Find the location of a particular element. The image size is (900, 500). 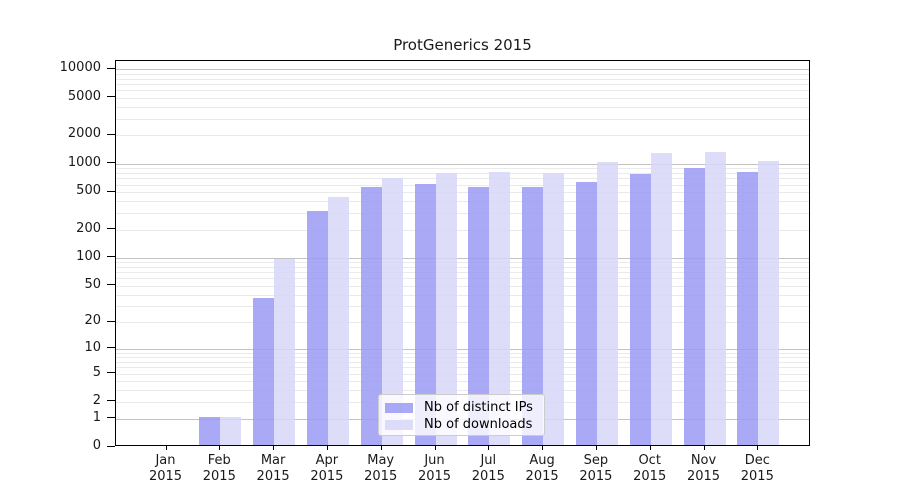

y-tick-label: 50 is located at coordinates (92, 284).